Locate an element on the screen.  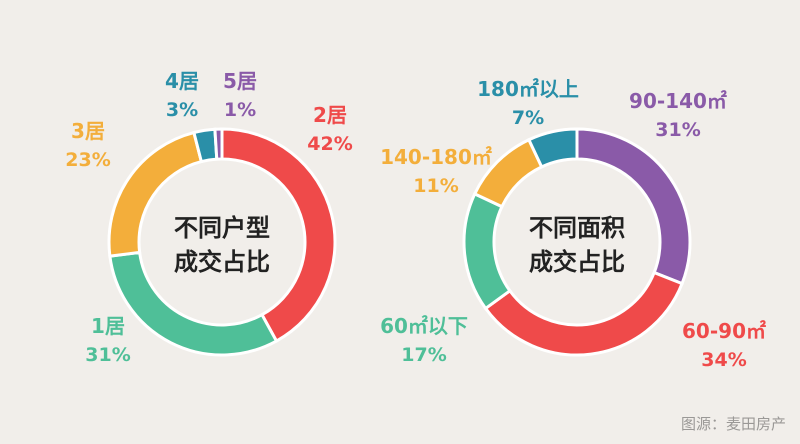
slice-value-label: 11% is located at coordinates (435, 186).